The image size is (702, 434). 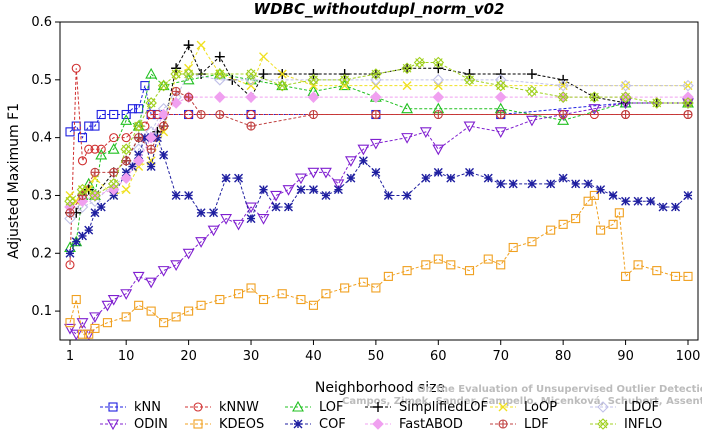 What do you see at coordinates (438, 356) in the screenshot?
I see `x-tick-label: 60` at bounding box center [438, 356].